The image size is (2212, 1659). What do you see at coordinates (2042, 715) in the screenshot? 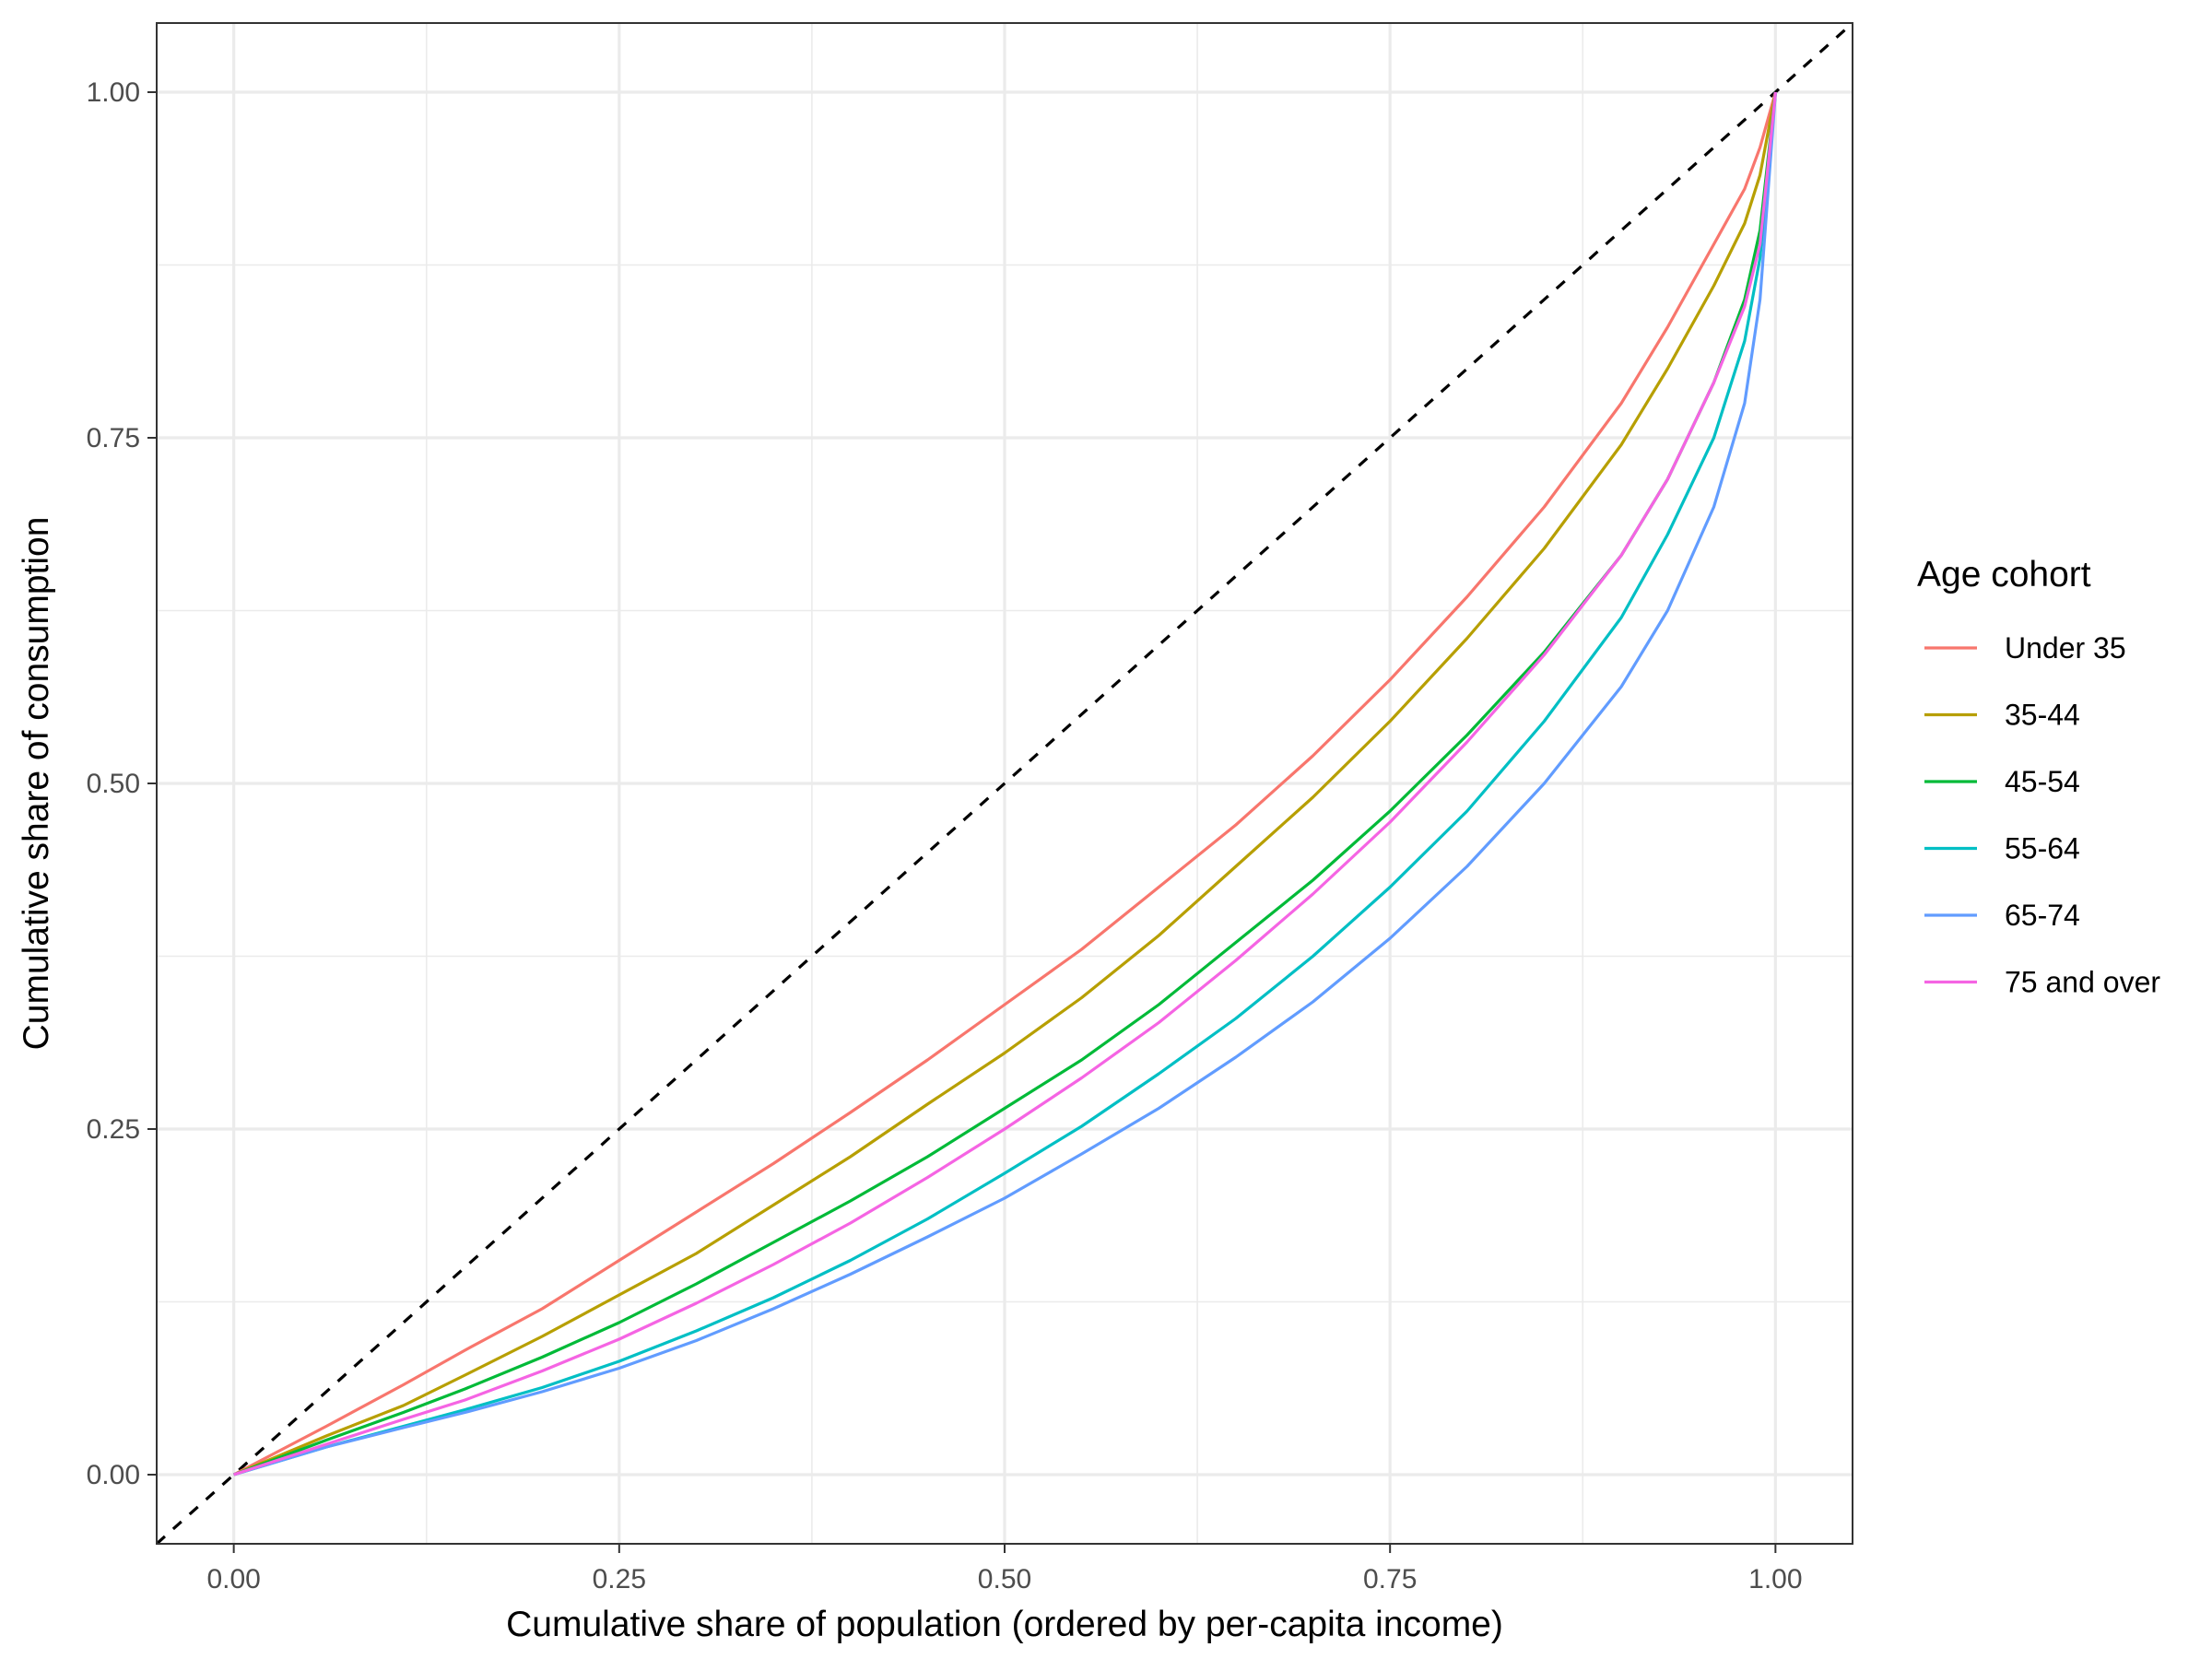
I see `legend-label-35-44: 35-44` at bounding box center [2042, 715].